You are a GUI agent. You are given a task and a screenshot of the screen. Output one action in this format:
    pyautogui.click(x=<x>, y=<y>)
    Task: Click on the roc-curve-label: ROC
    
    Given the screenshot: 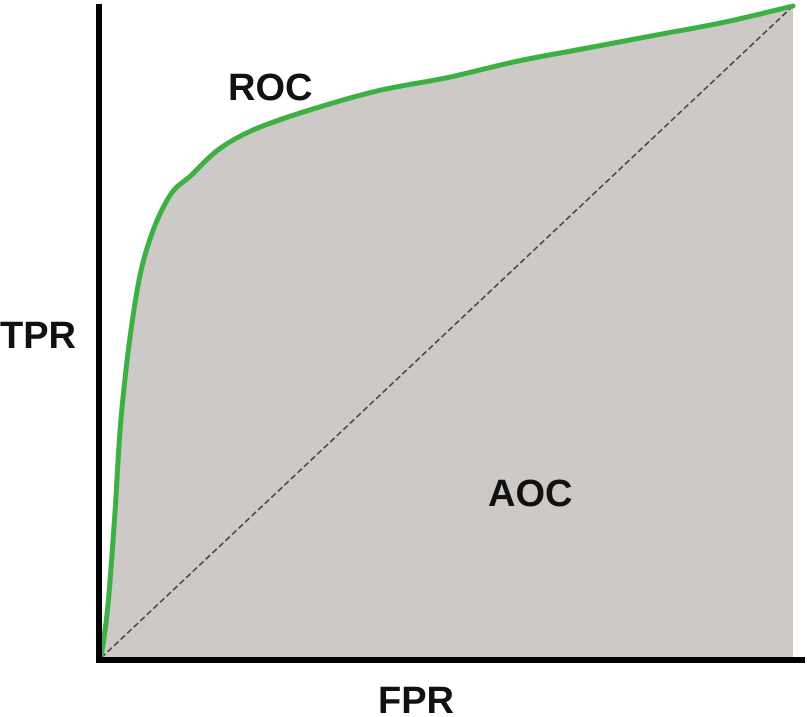 What is the action you would take?
    pyautogui.click(x=270, y=88)
    